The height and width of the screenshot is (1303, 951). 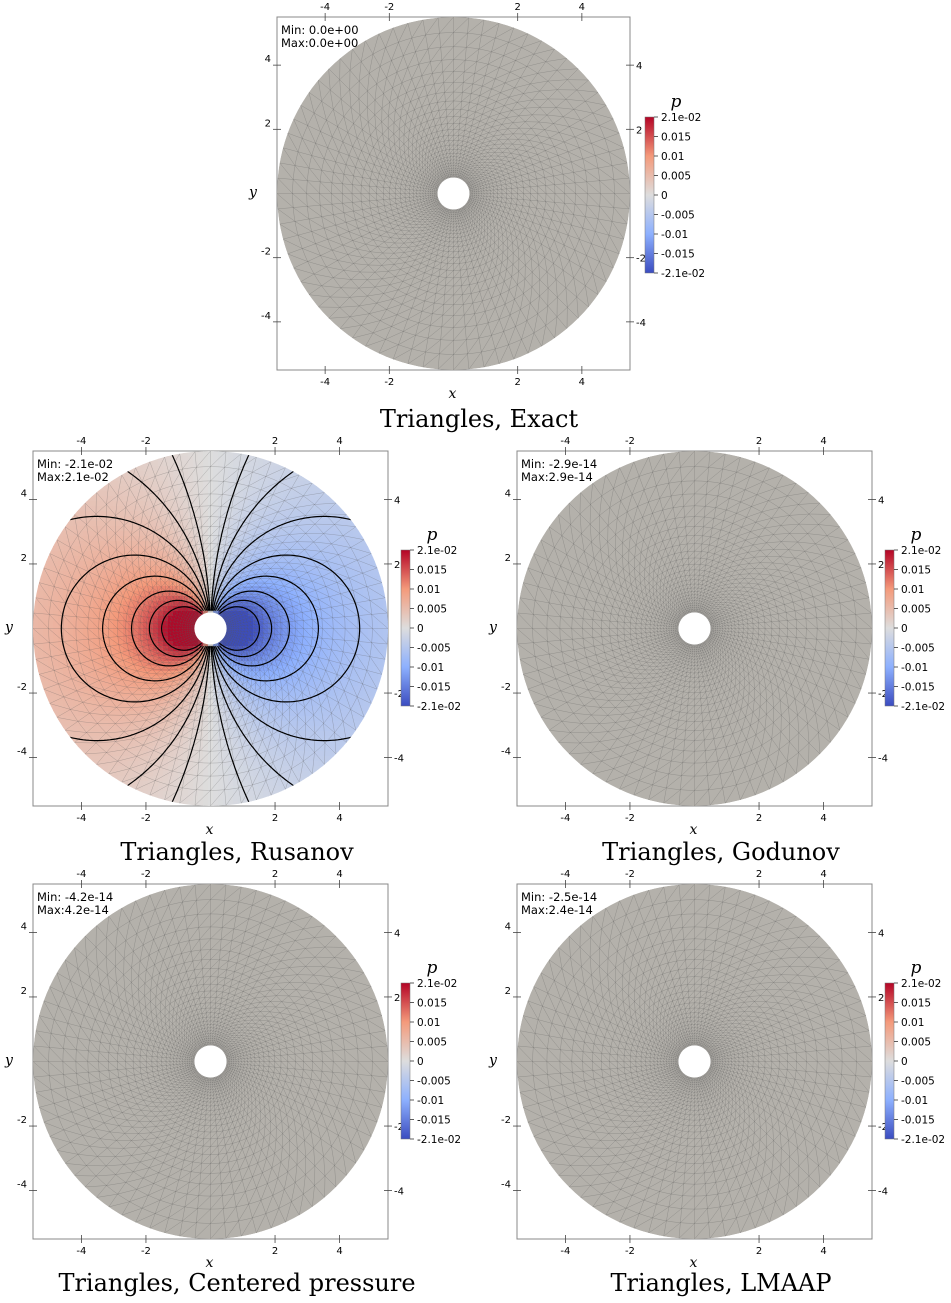 What do you see at coordinates (508, 493) in the screenshot?
I see `y-tick-label-left: 4` at bounding box center [508, 493].